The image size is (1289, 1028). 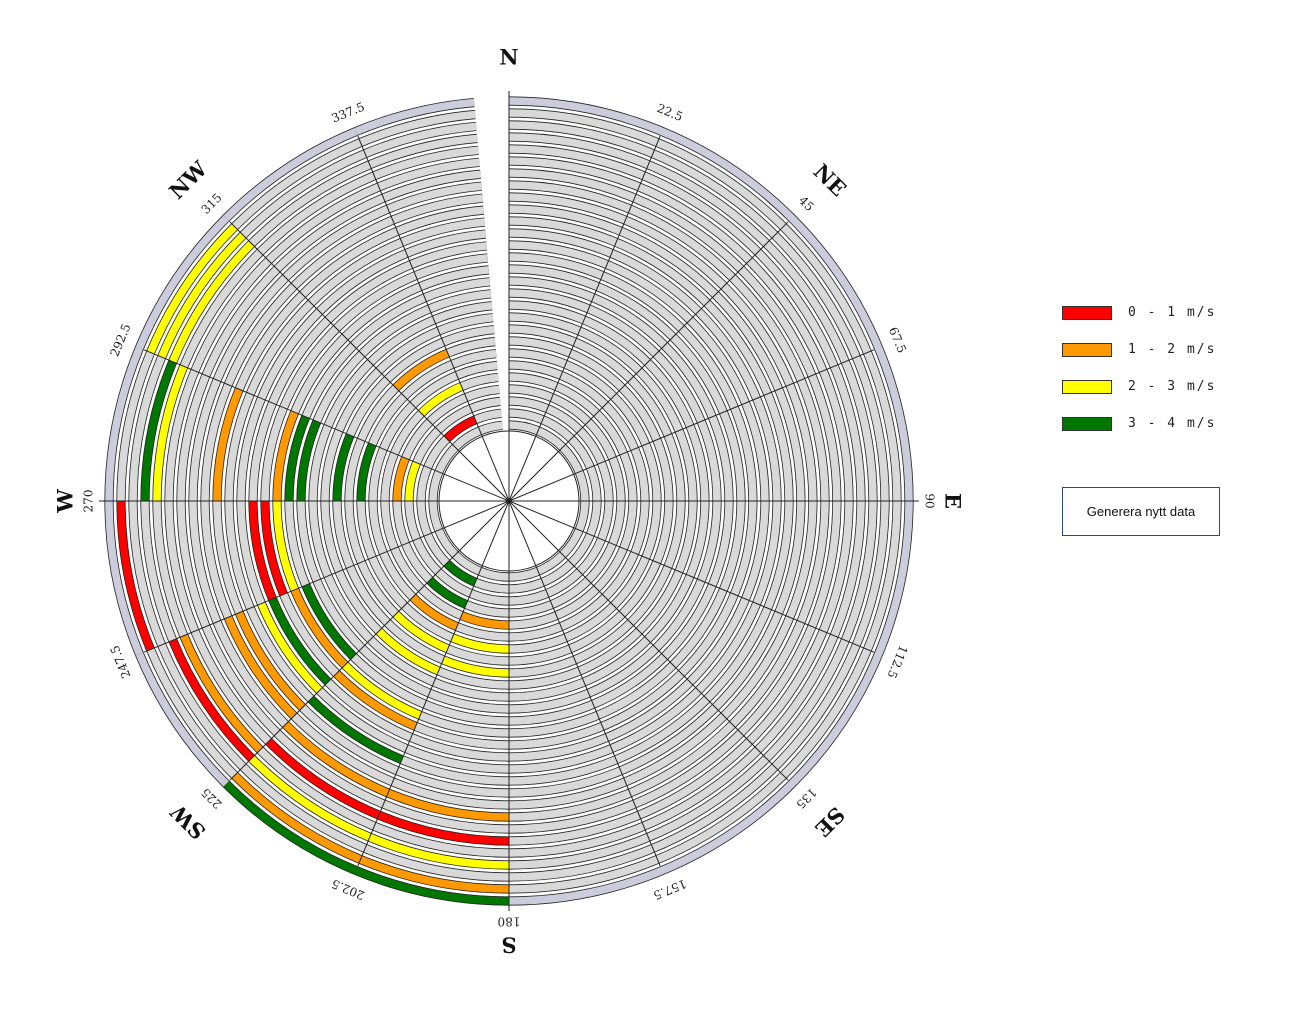 I want to click on ring-arc-s6-r14, so click(x=310, y=367).